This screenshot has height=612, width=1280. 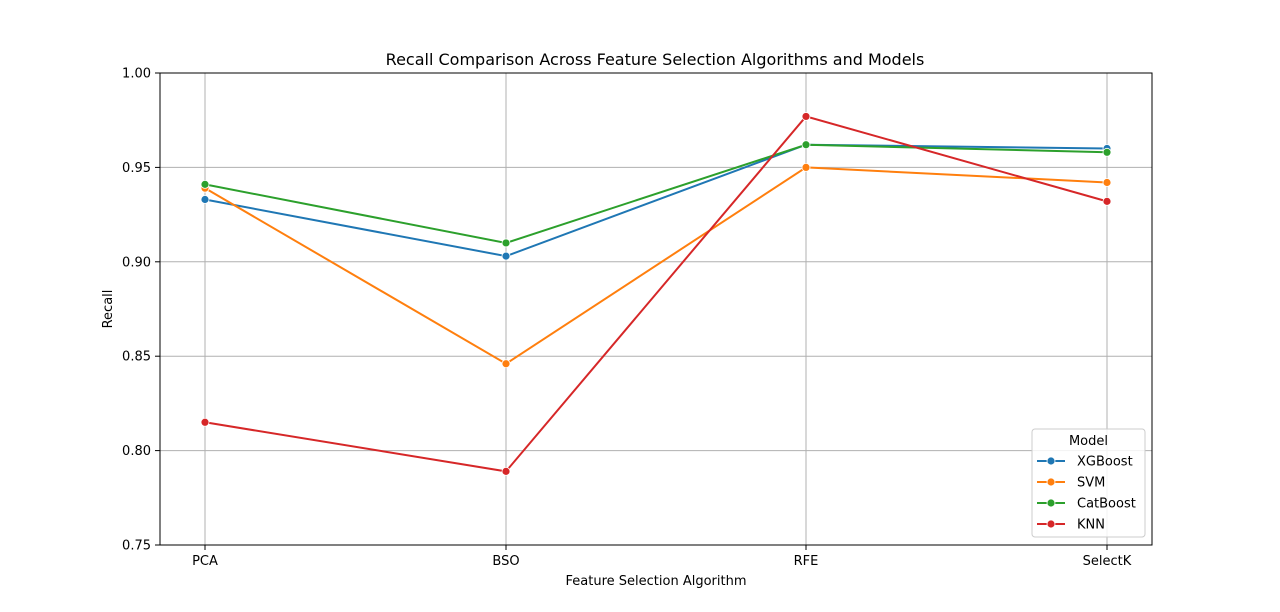 I want to click on legend-box, so click(x=1088, y=483).